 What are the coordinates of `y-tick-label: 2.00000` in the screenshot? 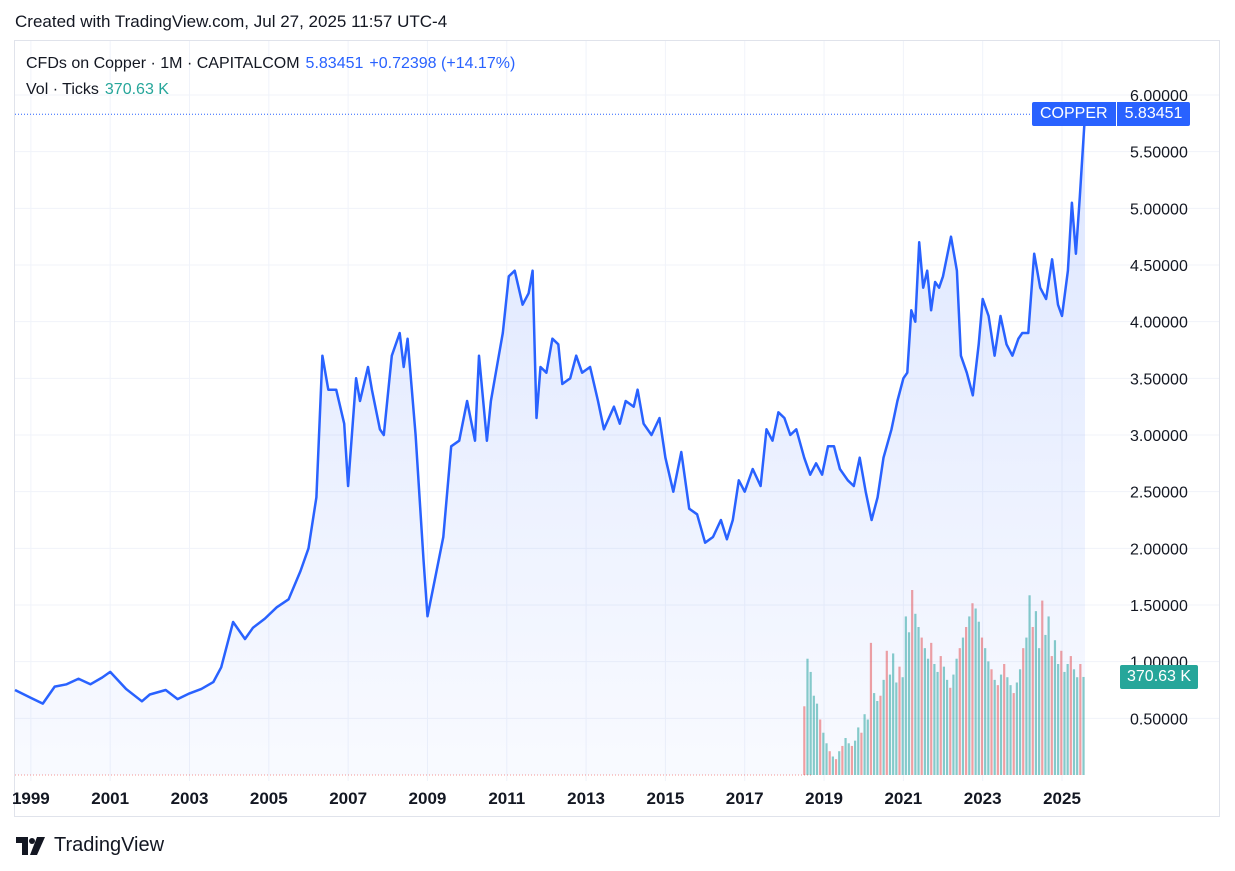 It's located at (1159, 549).